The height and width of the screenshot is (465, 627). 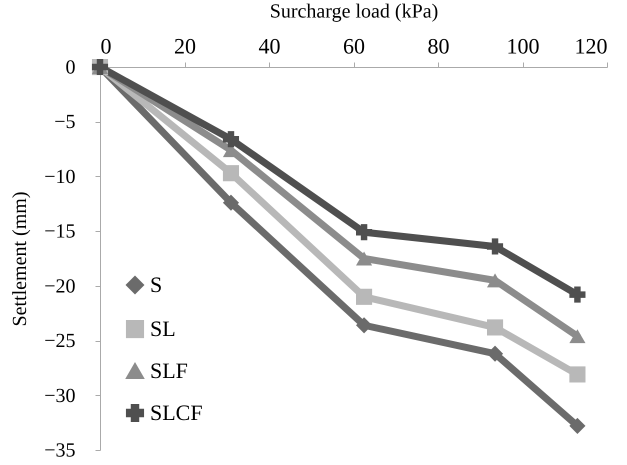 I want to click on legend-label: S, so click(x=156, y=284).